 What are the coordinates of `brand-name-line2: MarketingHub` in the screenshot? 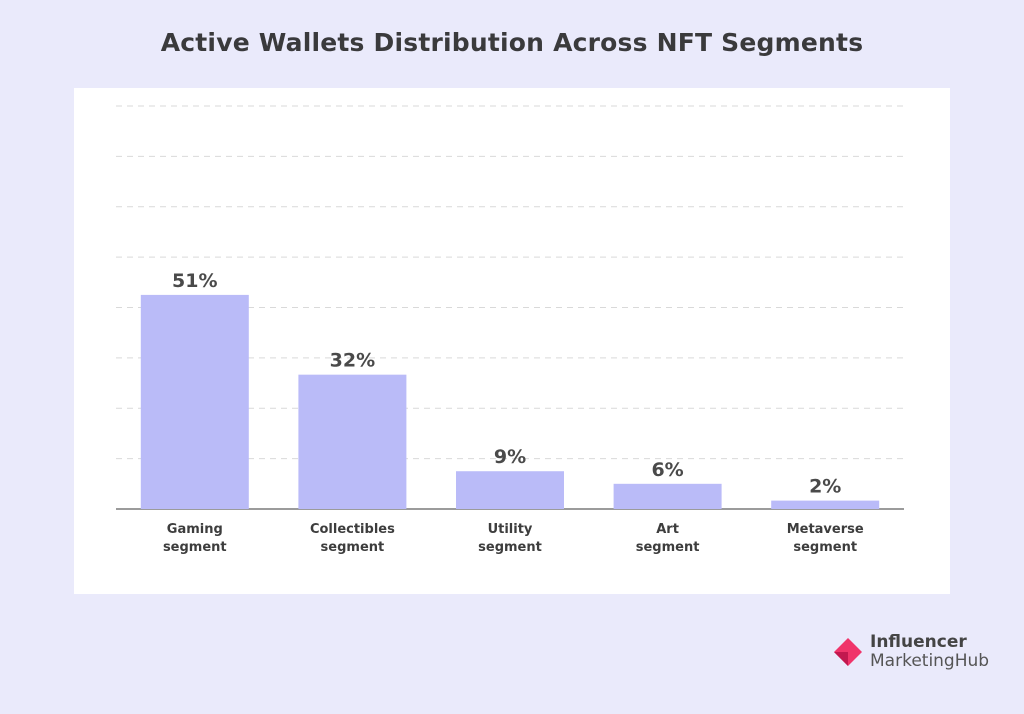 It's located at (930, 661).